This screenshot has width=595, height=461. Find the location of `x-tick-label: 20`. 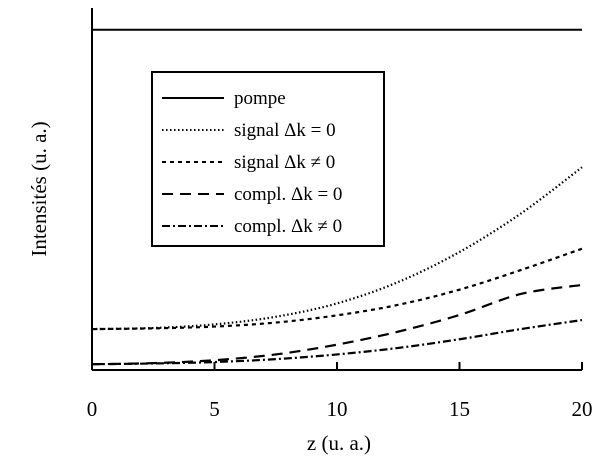

x-tick-label: 20 is located at coordinates (582, 409).